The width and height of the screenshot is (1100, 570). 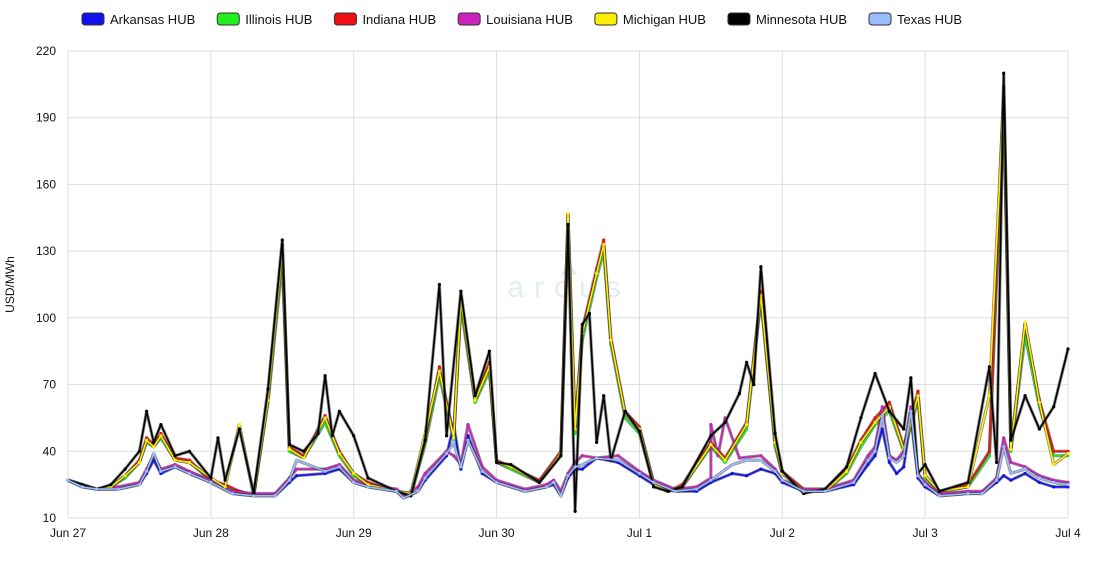 I want to click on legend-item-arkansas-hub: Arkansas HUB, so click(x=138, y=19).